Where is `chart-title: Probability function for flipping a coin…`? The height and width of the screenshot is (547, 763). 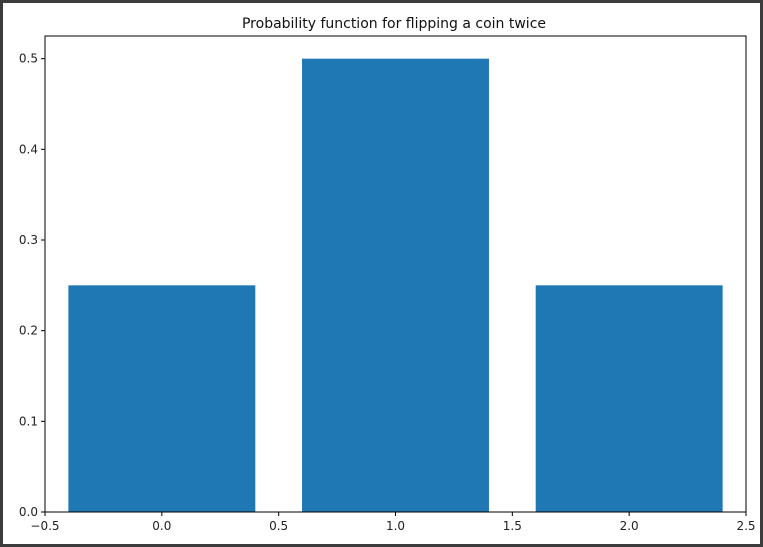
chart-title: Probability function for flipping a coin… is located at coordinates (394, 24).